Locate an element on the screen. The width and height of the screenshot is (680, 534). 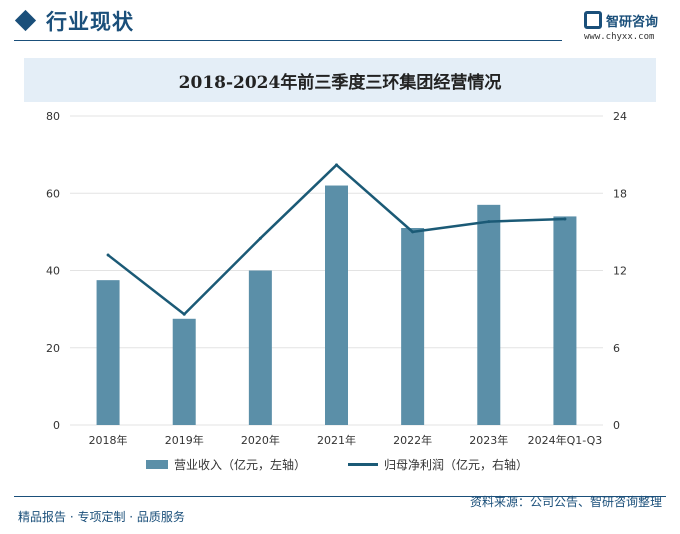
x-tick-label: 2019年 is located at coordinates (184, 440).